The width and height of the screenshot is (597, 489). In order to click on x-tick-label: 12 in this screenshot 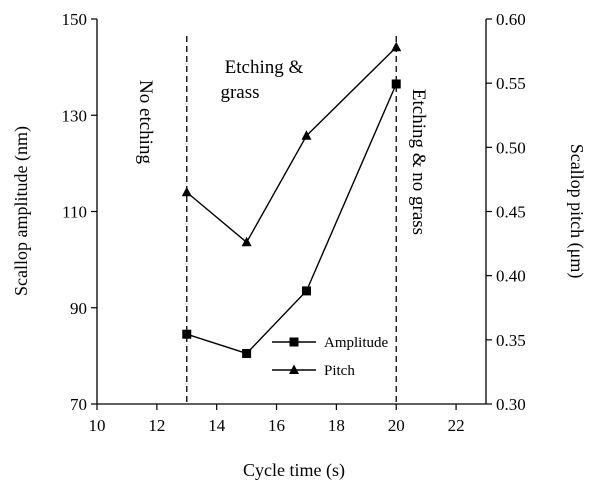, I will do `click(156, 425)`.